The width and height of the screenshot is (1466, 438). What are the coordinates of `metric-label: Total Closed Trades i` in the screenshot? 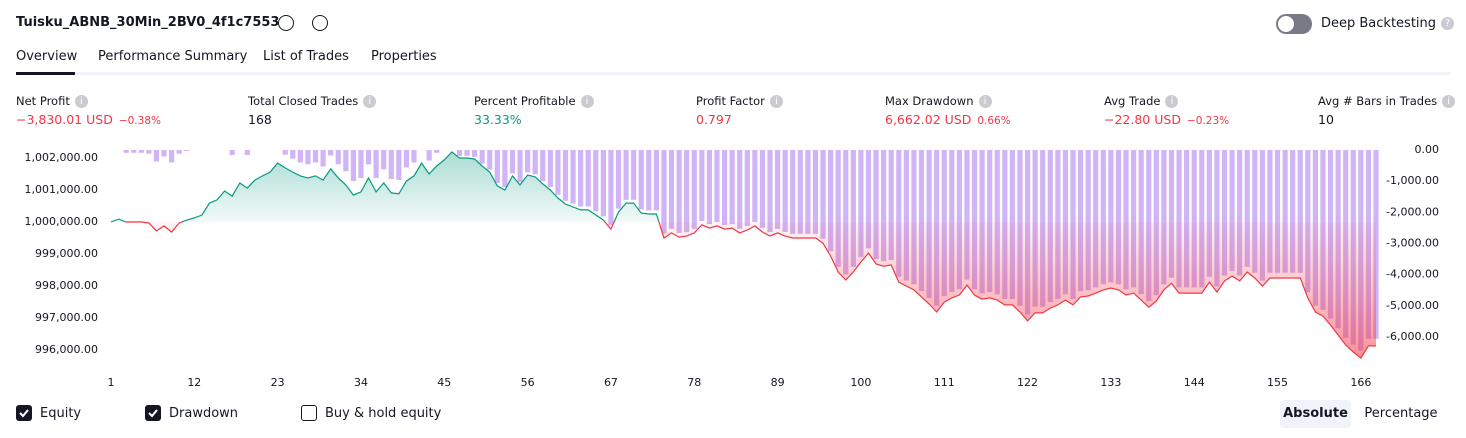 It's located at (312, 101).